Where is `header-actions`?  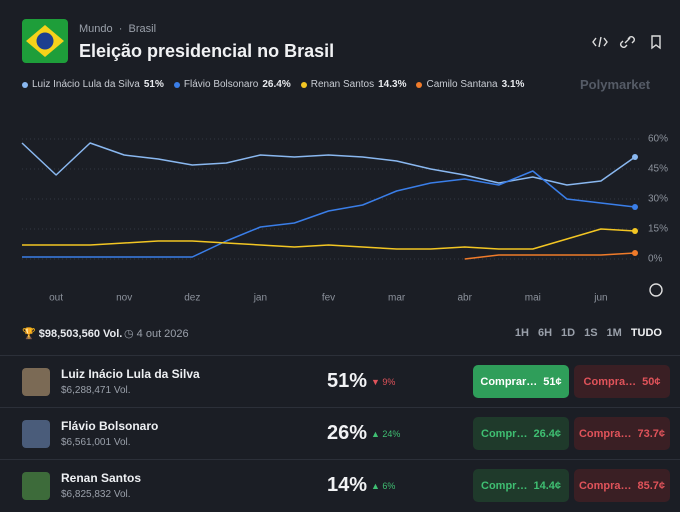 header-actions is located at coordinates (626, 42).